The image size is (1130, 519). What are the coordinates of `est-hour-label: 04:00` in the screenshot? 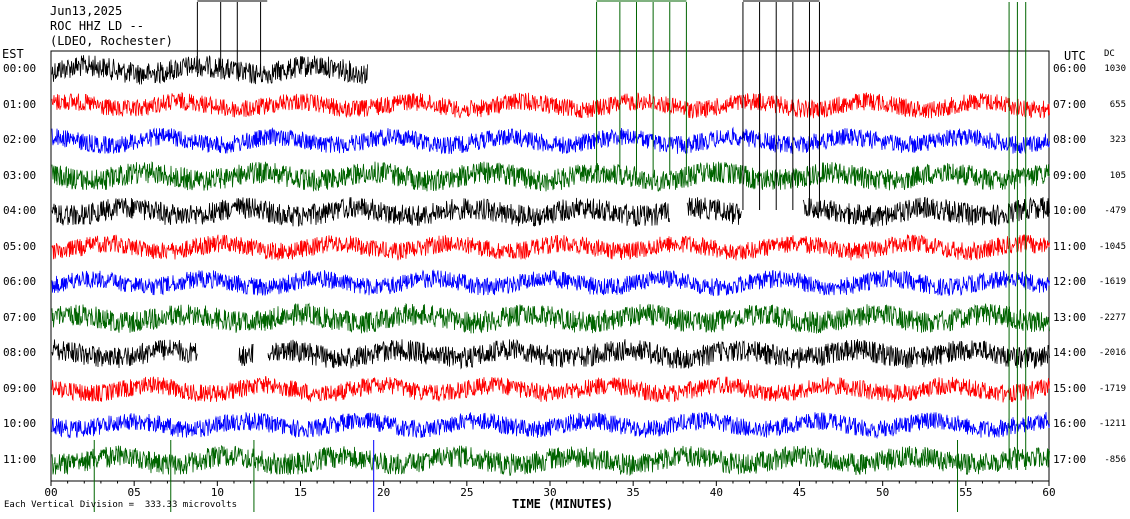 It's located at (20, 210).